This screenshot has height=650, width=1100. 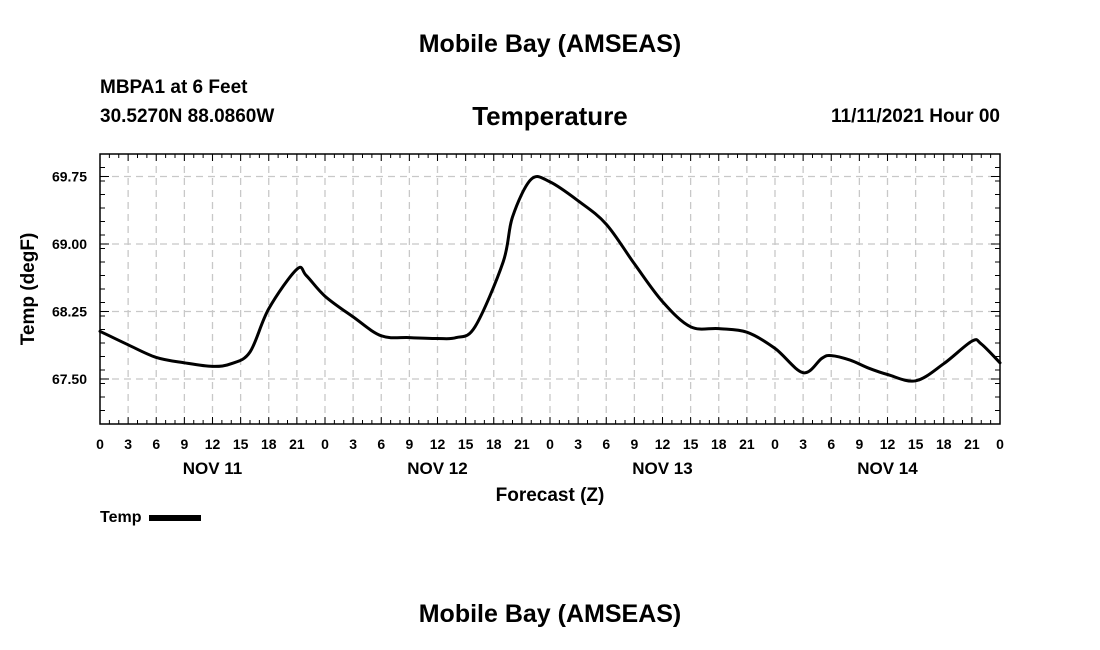 What do you see at coordinates (69, 379) in the screenshot?
I see `y-tick-label: 67.50` at bounding box center [69, 379].